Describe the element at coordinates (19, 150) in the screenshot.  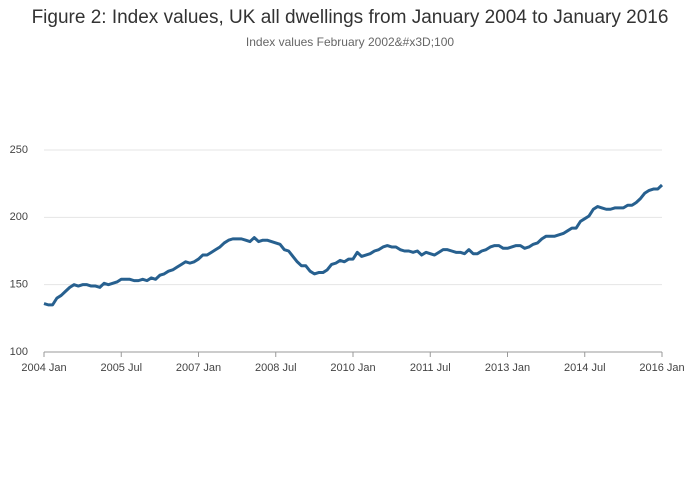
I see `y-tick-label: 250` at that location.